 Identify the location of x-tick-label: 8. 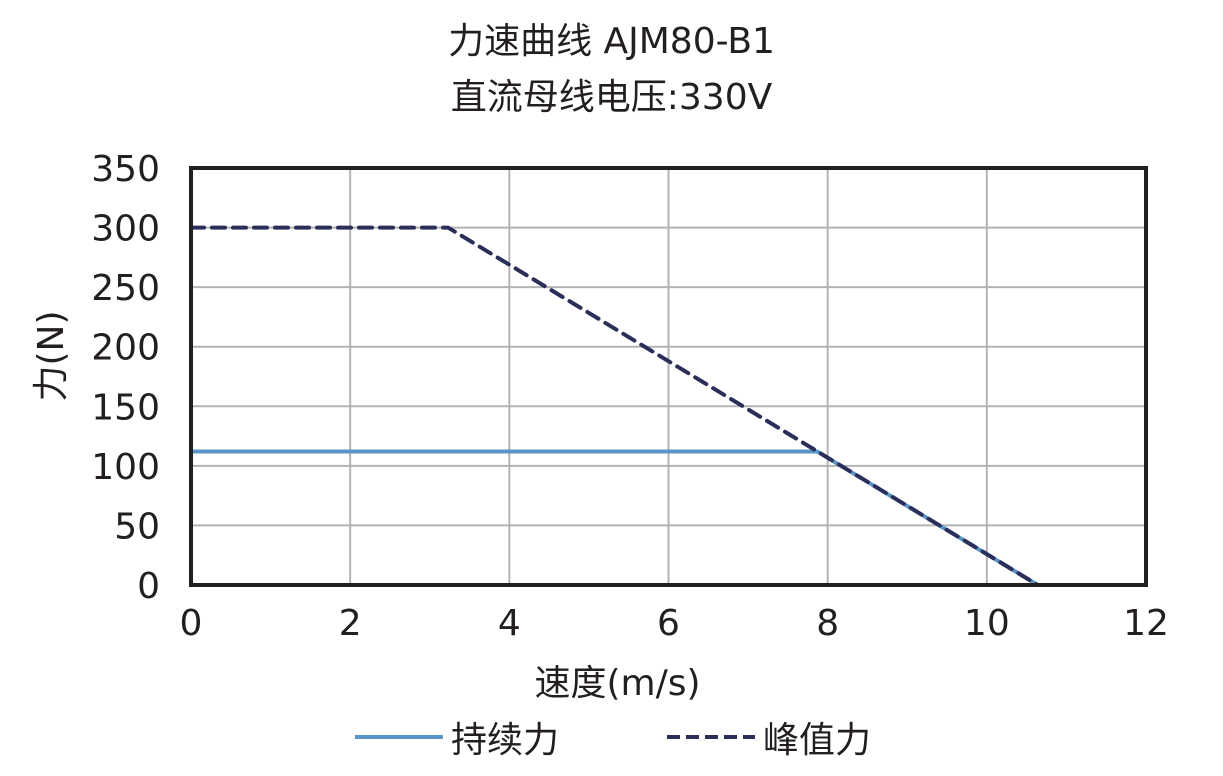
(827, 623).